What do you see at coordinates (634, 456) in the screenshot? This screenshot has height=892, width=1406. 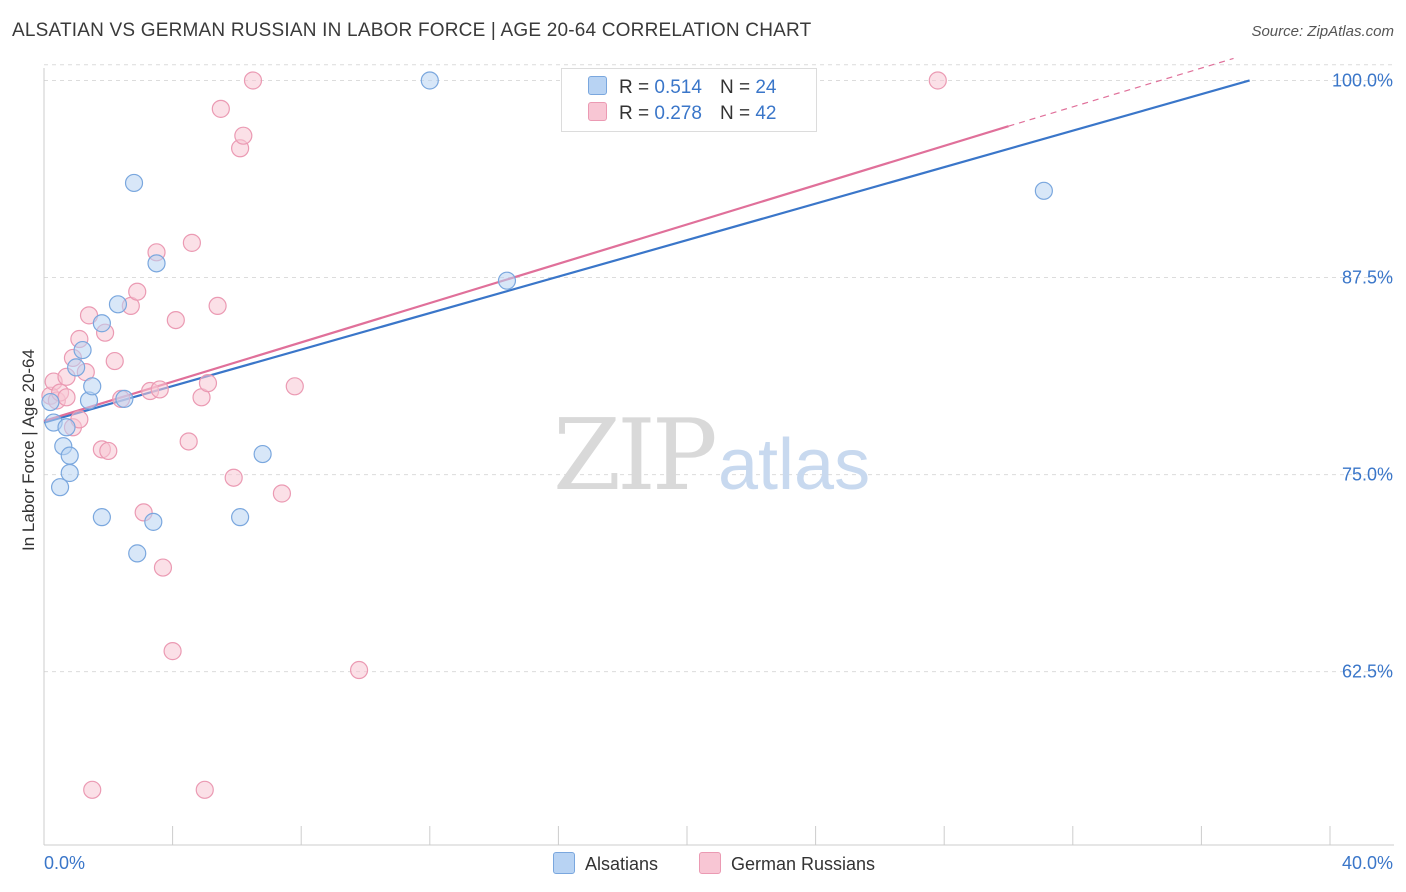 I see `watermark-zip: ZIP` at bounding box center [634, 456].